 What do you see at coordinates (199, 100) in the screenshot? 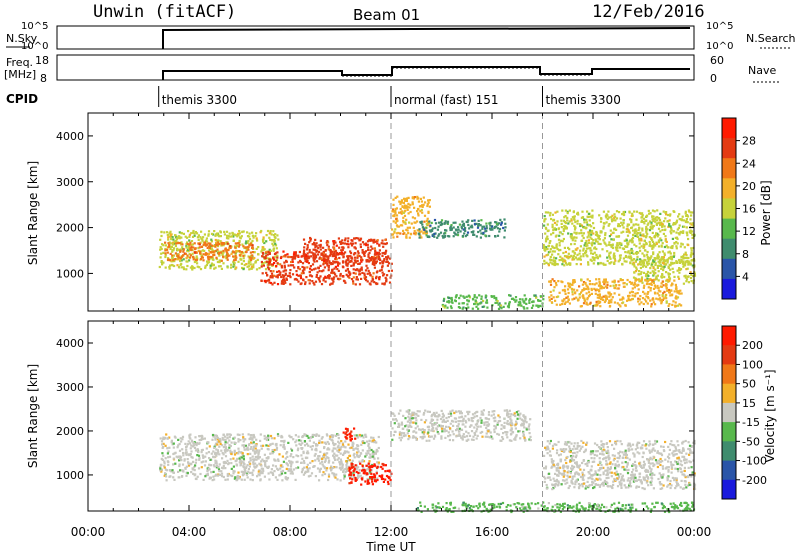
I see `cpid-segment-label: themis 3300` at bounding box center [199, 100].